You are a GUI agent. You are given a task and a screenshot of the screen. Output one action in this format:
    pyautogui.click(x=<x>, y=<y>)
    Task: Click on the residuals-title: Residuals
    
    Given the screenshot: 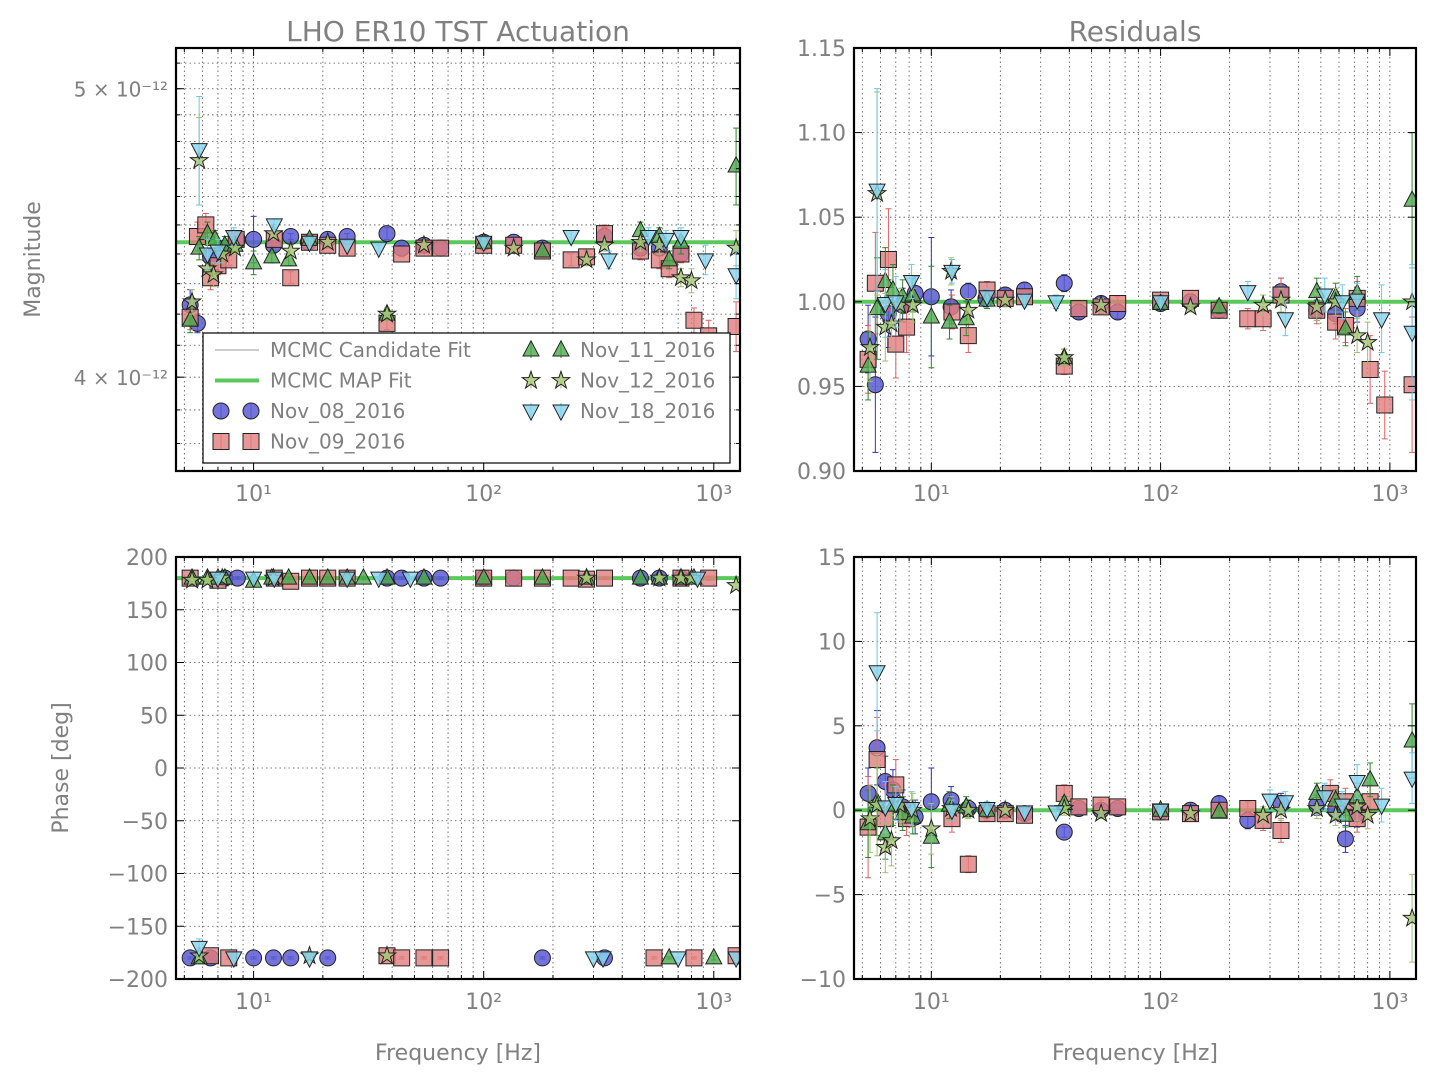 What is the action you would take?
    pyautogui.click(x=1135, y=31)
    